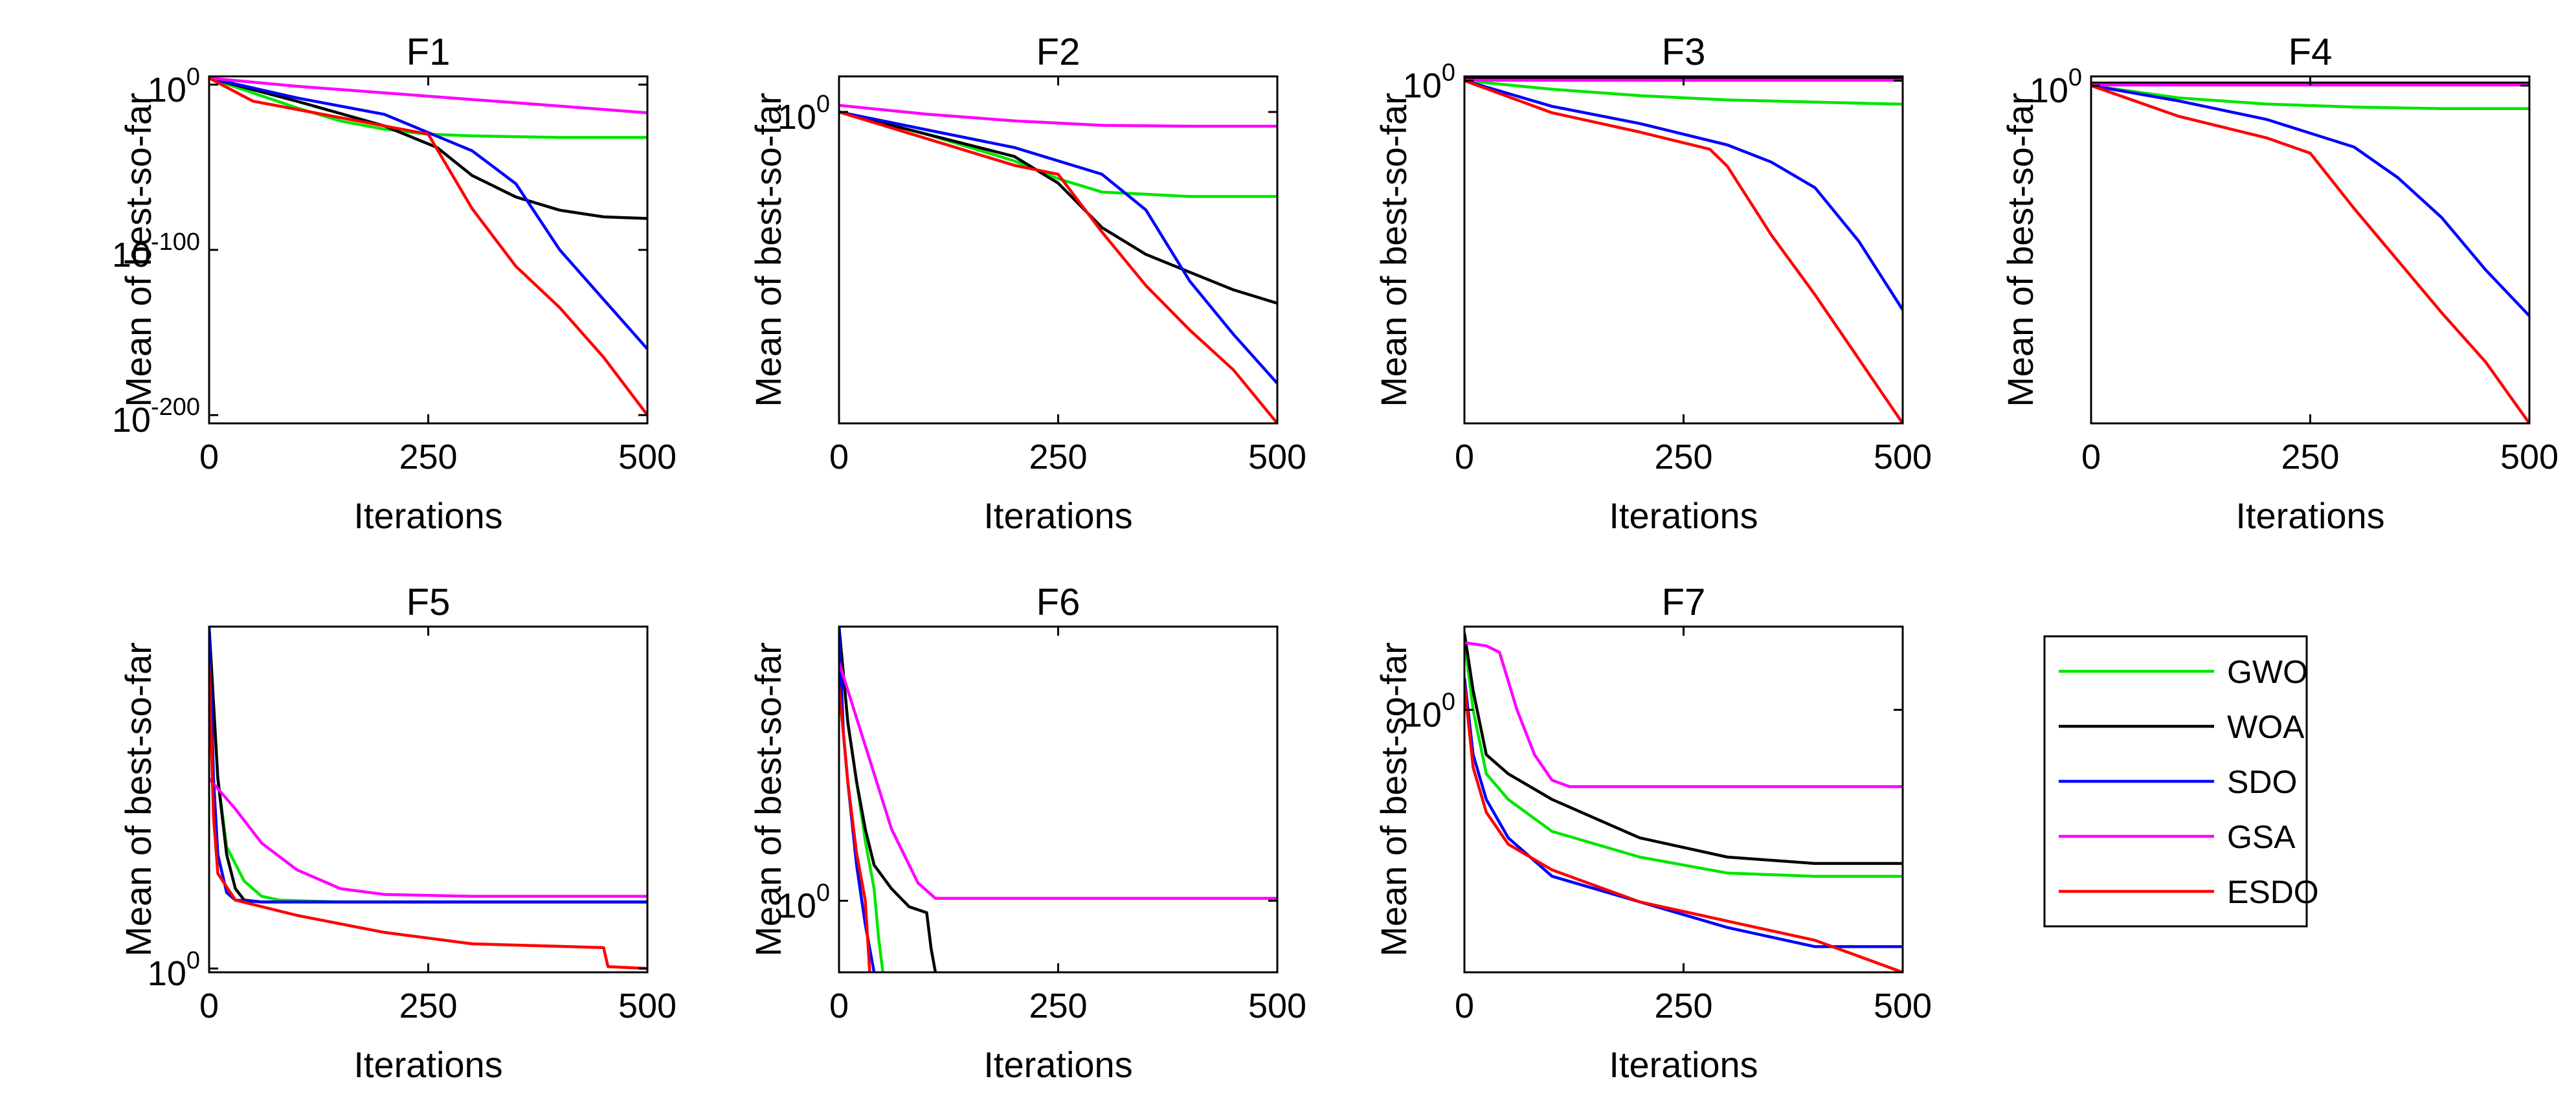  Describe the element at coordinates (2177, 837) in the screenshot. I see `legend-item-gsa: GSA` at that location.